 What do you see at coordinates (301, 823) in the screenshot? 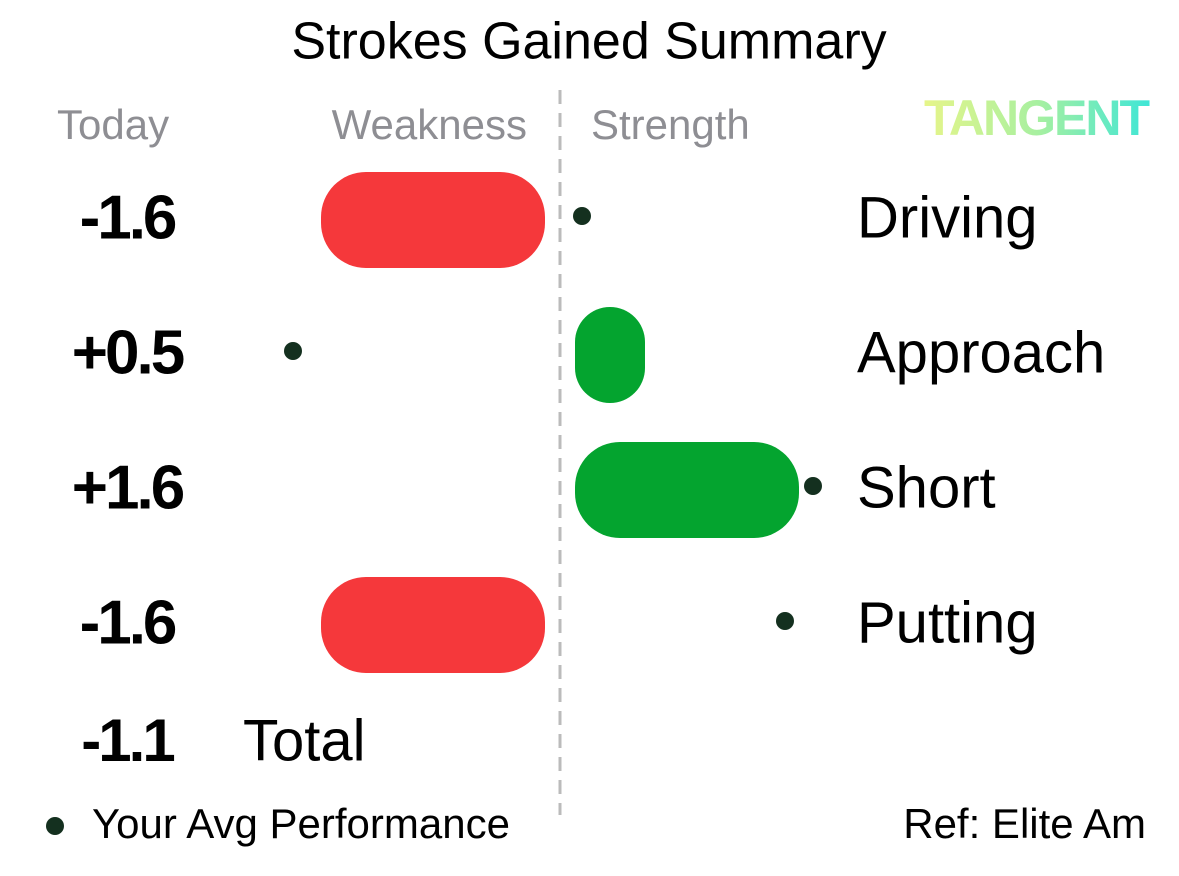
I see `legend-label: Your Avg Performance` at bounding box center [301, 823].